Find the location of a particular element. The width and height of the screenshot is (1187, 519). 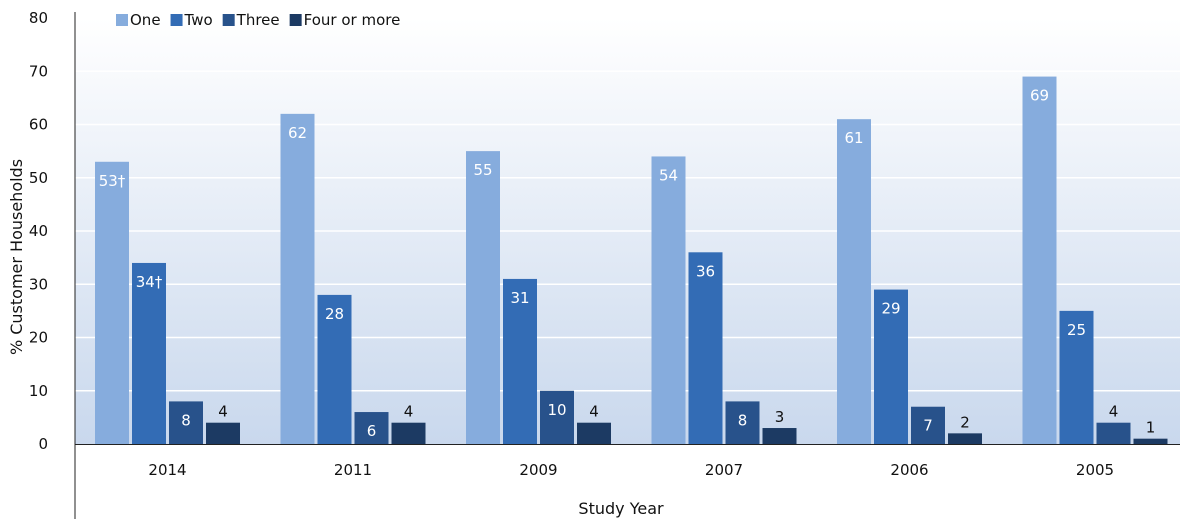

x-tick-label: 2014 is located at coordinates (167, 470).